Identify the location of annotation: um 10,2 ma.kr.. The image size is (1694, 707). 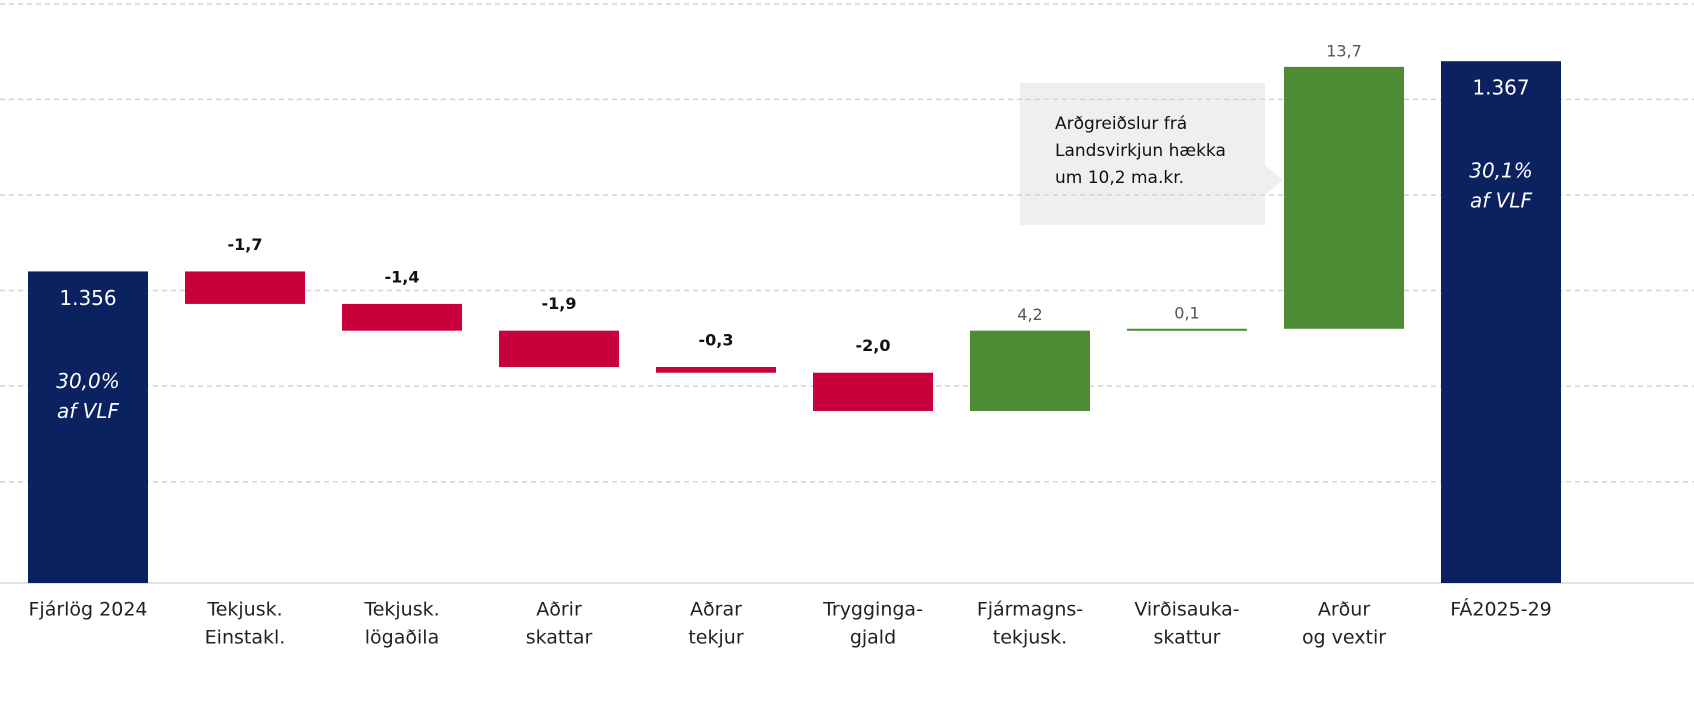
(1119, 178).